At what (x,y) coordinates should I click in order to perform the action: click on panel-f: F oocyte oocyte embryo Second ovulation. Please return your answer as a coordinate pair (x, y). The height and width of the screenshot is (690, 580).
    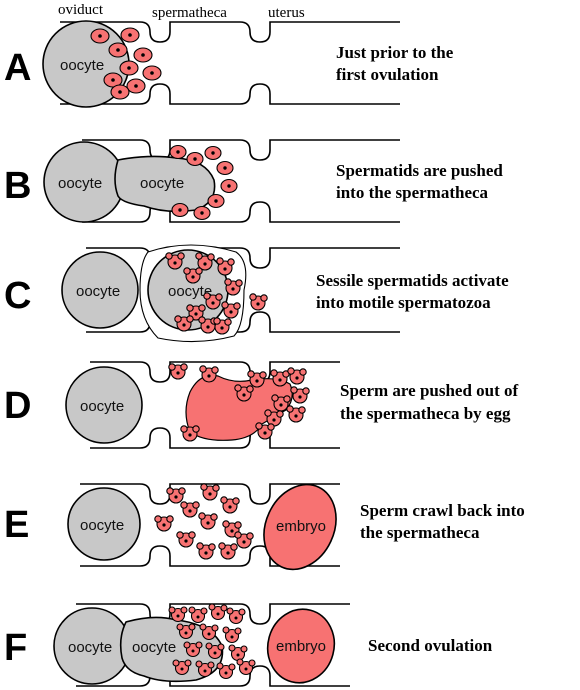
    Looking at the image, I should click on (248, 645).